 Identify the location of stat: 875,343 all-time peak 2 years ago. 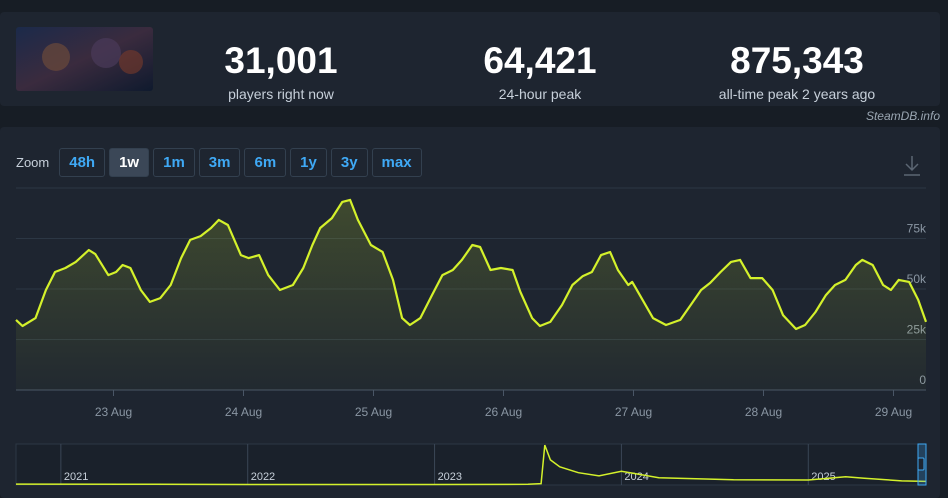
(797, 71).